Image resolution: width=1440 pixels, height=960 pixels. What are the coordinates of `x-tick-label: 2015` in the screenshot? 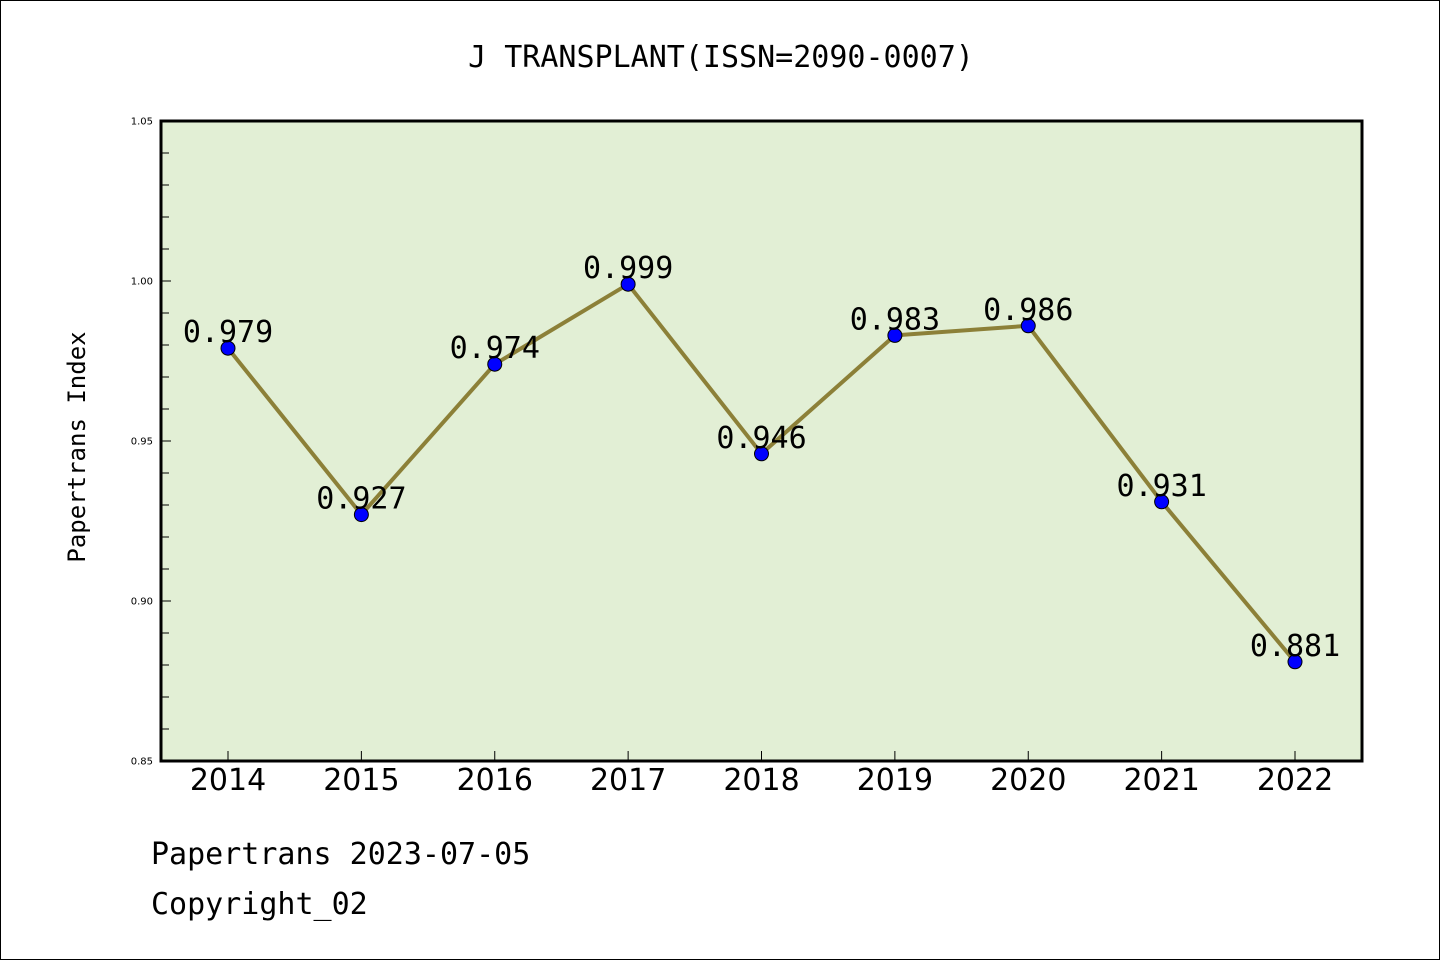 It's located at (361, 780).